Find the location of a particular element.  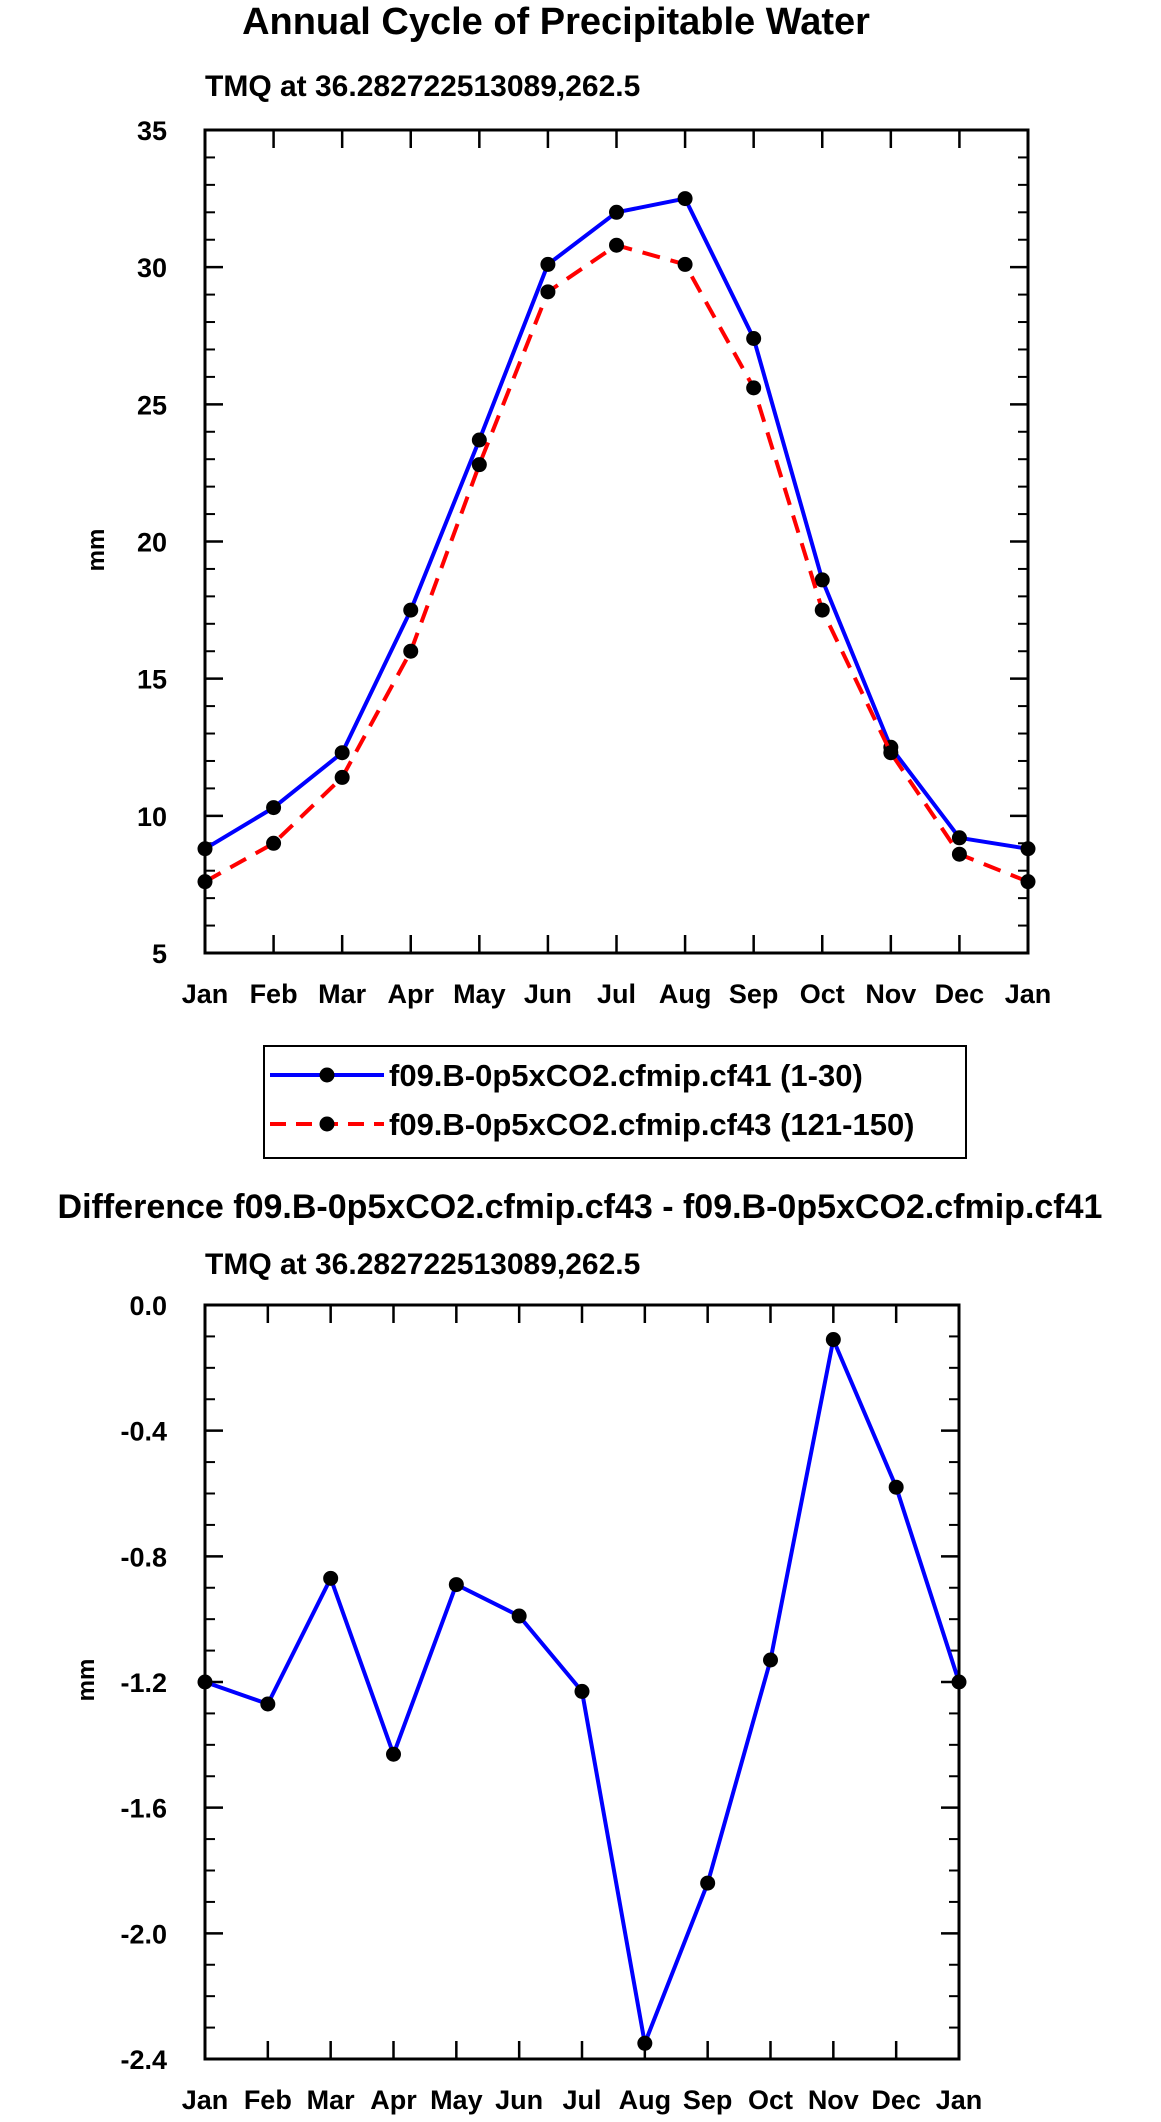

y-tick-label: -0.8 is located at coordinates (143, 1557).